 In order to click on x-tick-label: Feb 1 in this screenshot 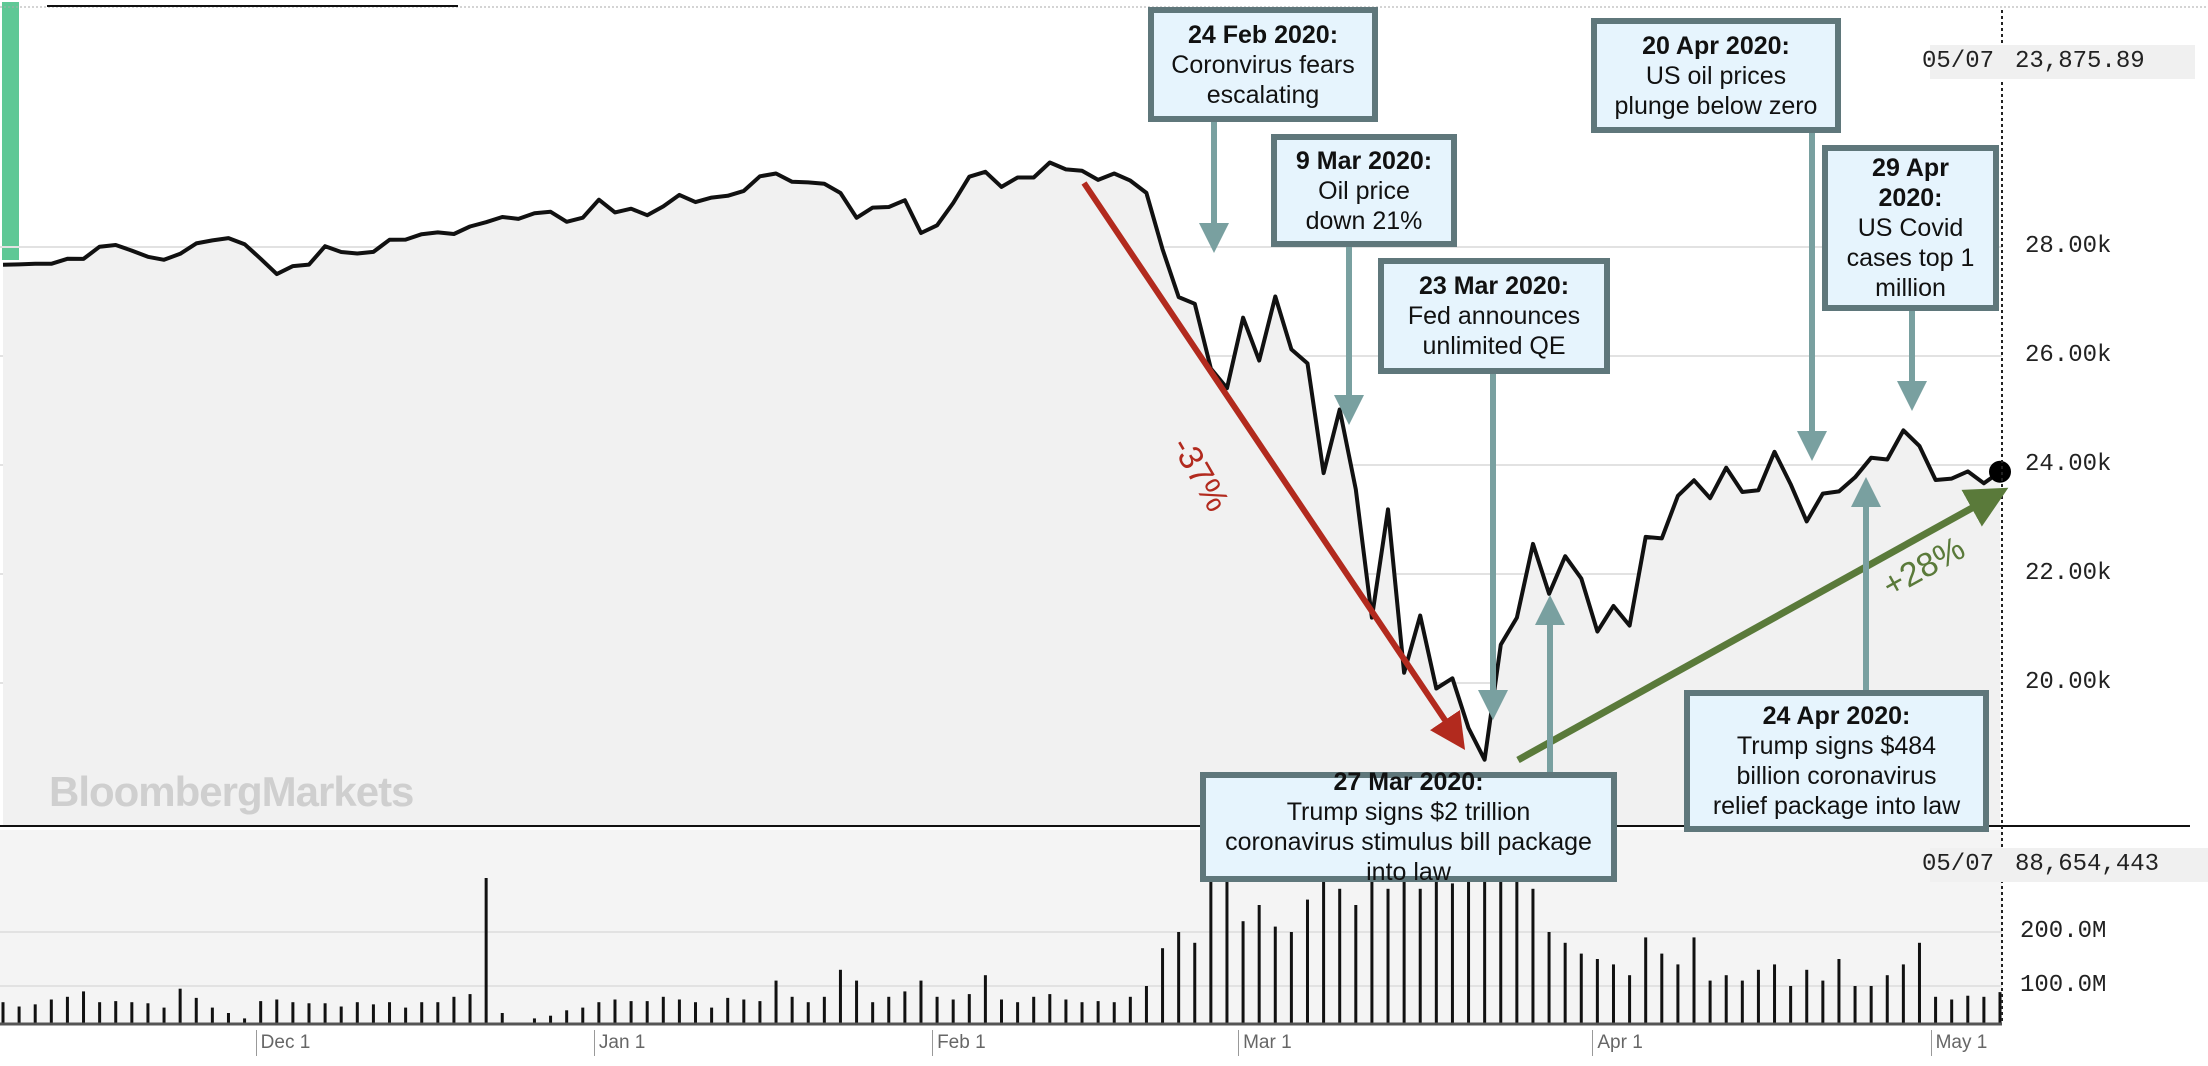, I will do `click(959, 1043)`.